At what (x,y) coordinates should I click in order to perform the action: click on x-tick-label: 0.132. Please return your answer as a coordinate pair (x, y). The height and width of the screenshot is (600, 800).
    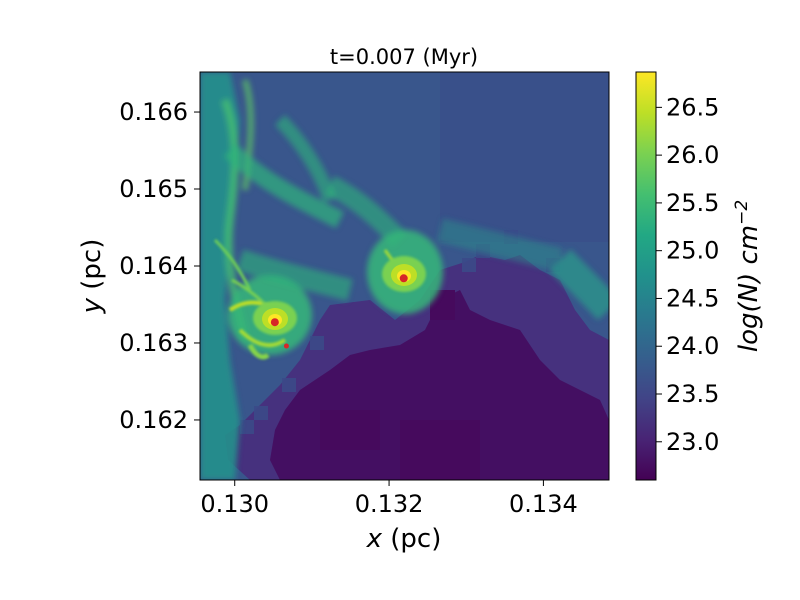
    Looking at the image, I should click on (389, 504).